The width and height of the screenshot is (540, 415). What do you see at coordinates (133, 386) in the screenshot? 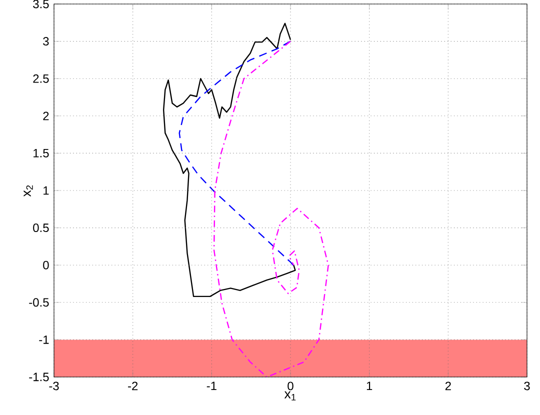
I see `x-tick-label: -2` at bounding box center [133, 386].